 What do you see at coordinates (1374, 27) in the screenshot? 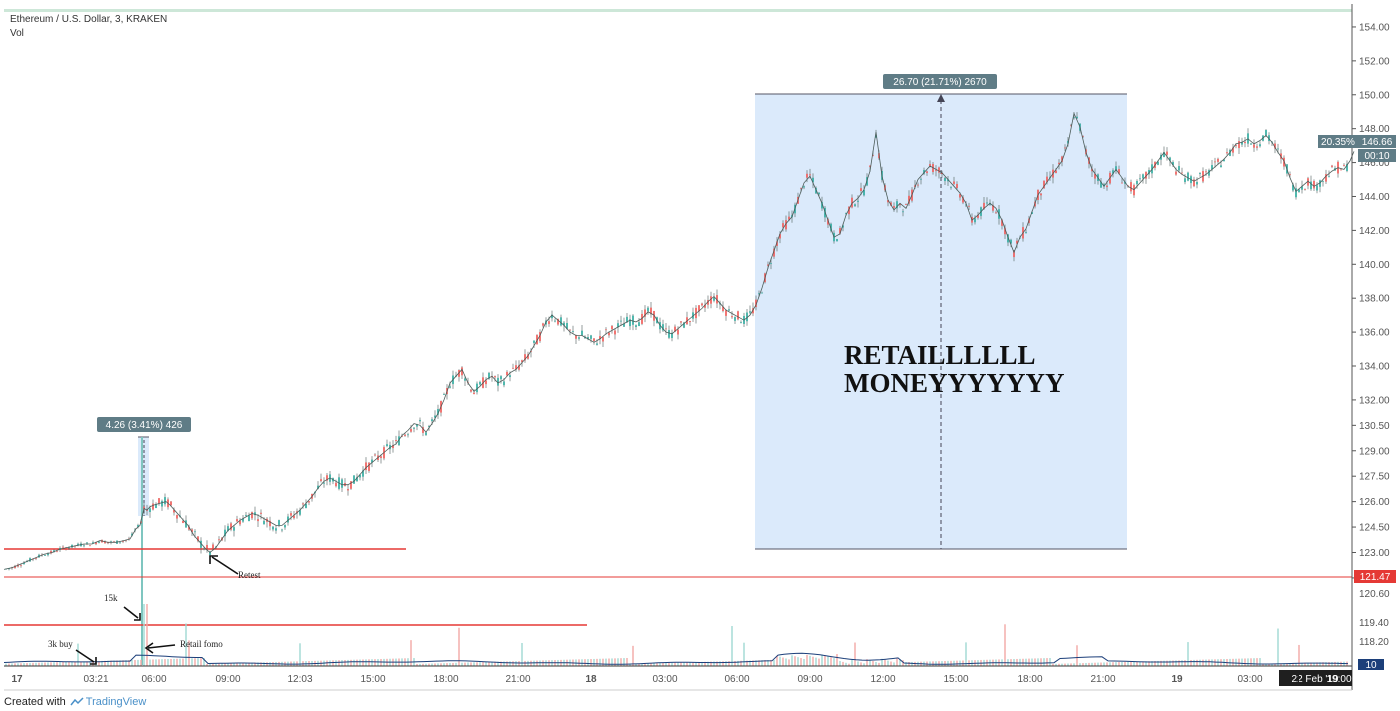
I see `price-axis-label: 154.00` at bounding box center [1374, 27].